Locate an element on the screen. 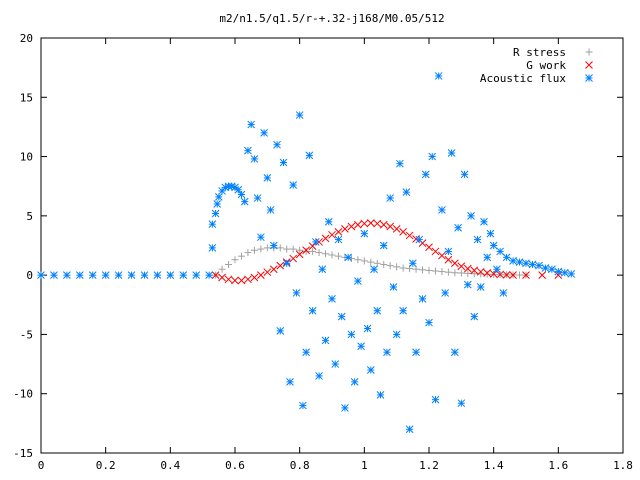  x-tick-label: 0 is located at coordinates (41, 465).